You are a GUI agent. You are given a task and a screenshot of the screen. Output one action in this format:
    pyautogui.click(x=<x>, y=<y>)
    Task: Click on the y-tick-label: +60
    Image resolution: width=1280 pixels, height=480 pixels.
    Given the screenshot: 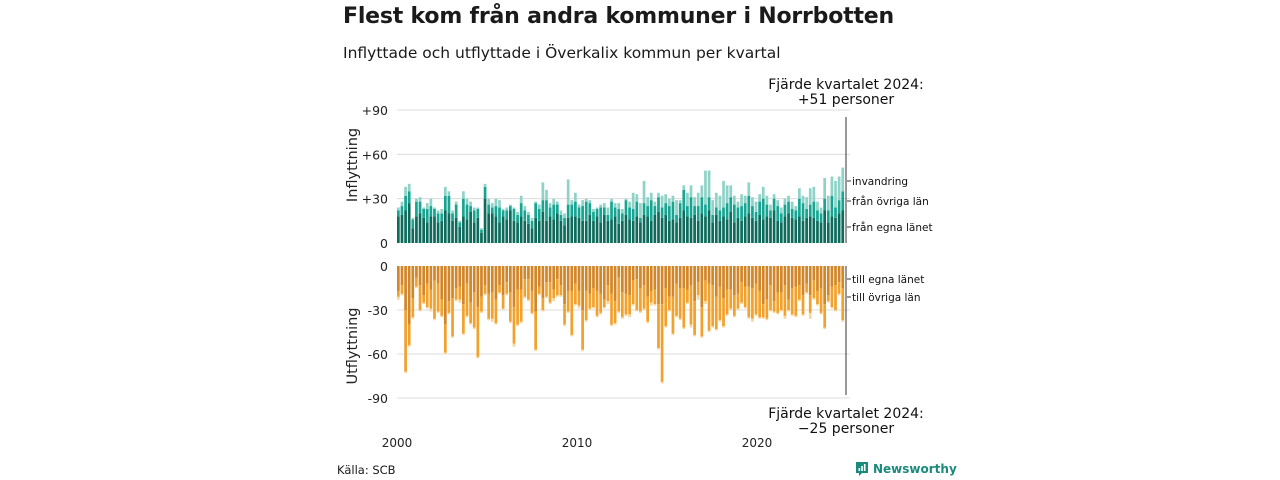 What is the action you would take?
    pyautogui.click(x=375, y=154)
    